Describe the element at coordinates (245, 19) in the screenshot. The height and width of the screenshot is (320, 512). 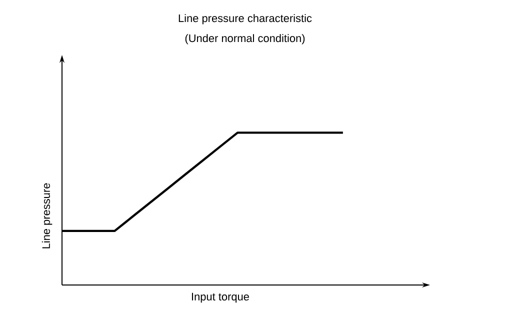
I see `chart-title: Line pressure characteristic` at that location.